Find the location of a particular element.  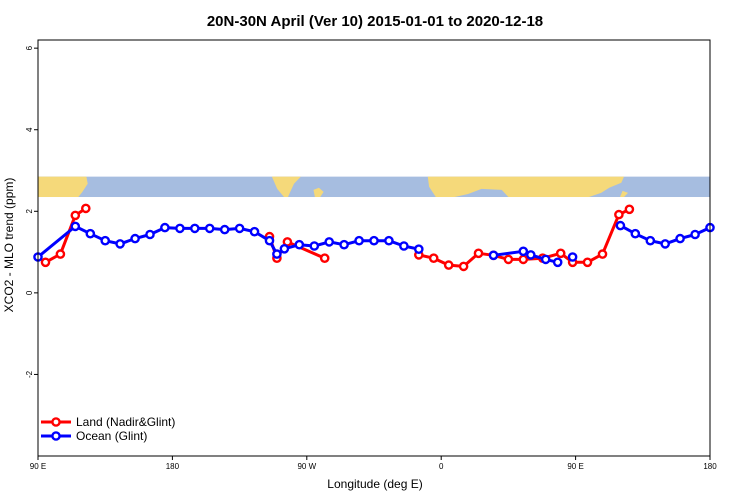

x-axis-label: Longitude (deg E) is located at coordinates (374, 484).